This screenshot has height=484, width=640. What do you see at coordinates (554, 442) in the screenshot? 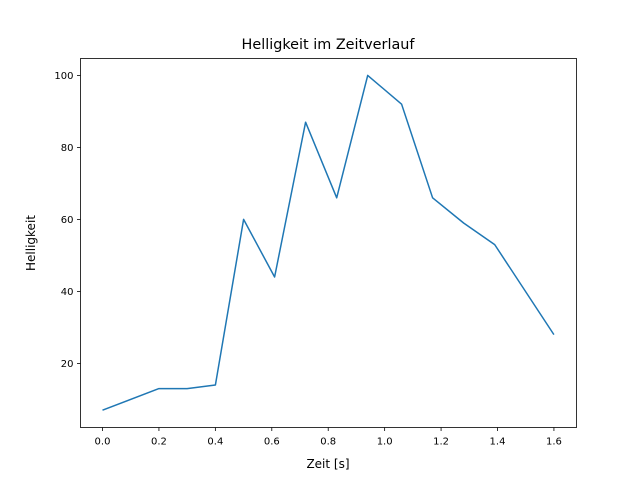
I see `x-tick-label: 1.6` at bounding box center [554, 442].